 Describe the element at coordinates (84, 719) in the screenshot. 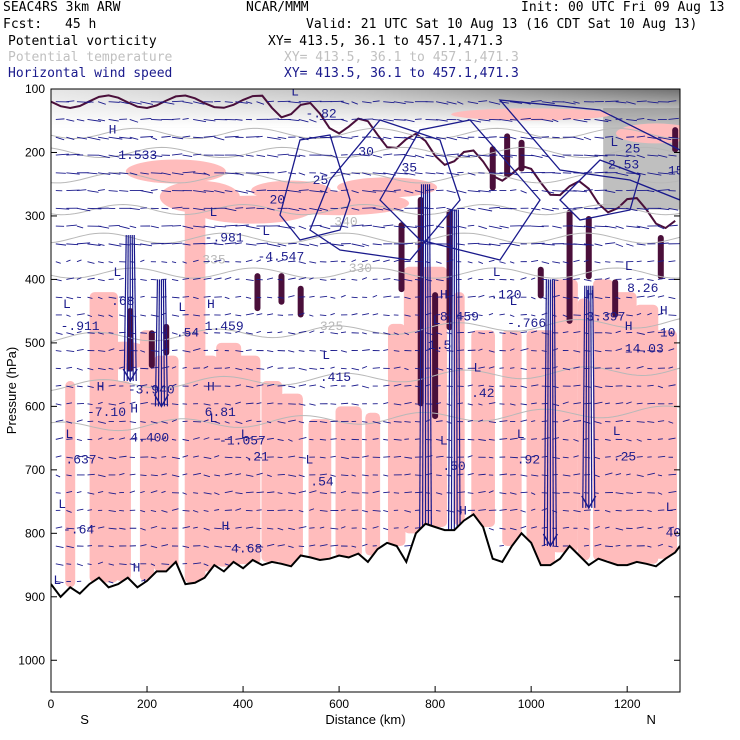

I see `direction-left-label: S` at that location.